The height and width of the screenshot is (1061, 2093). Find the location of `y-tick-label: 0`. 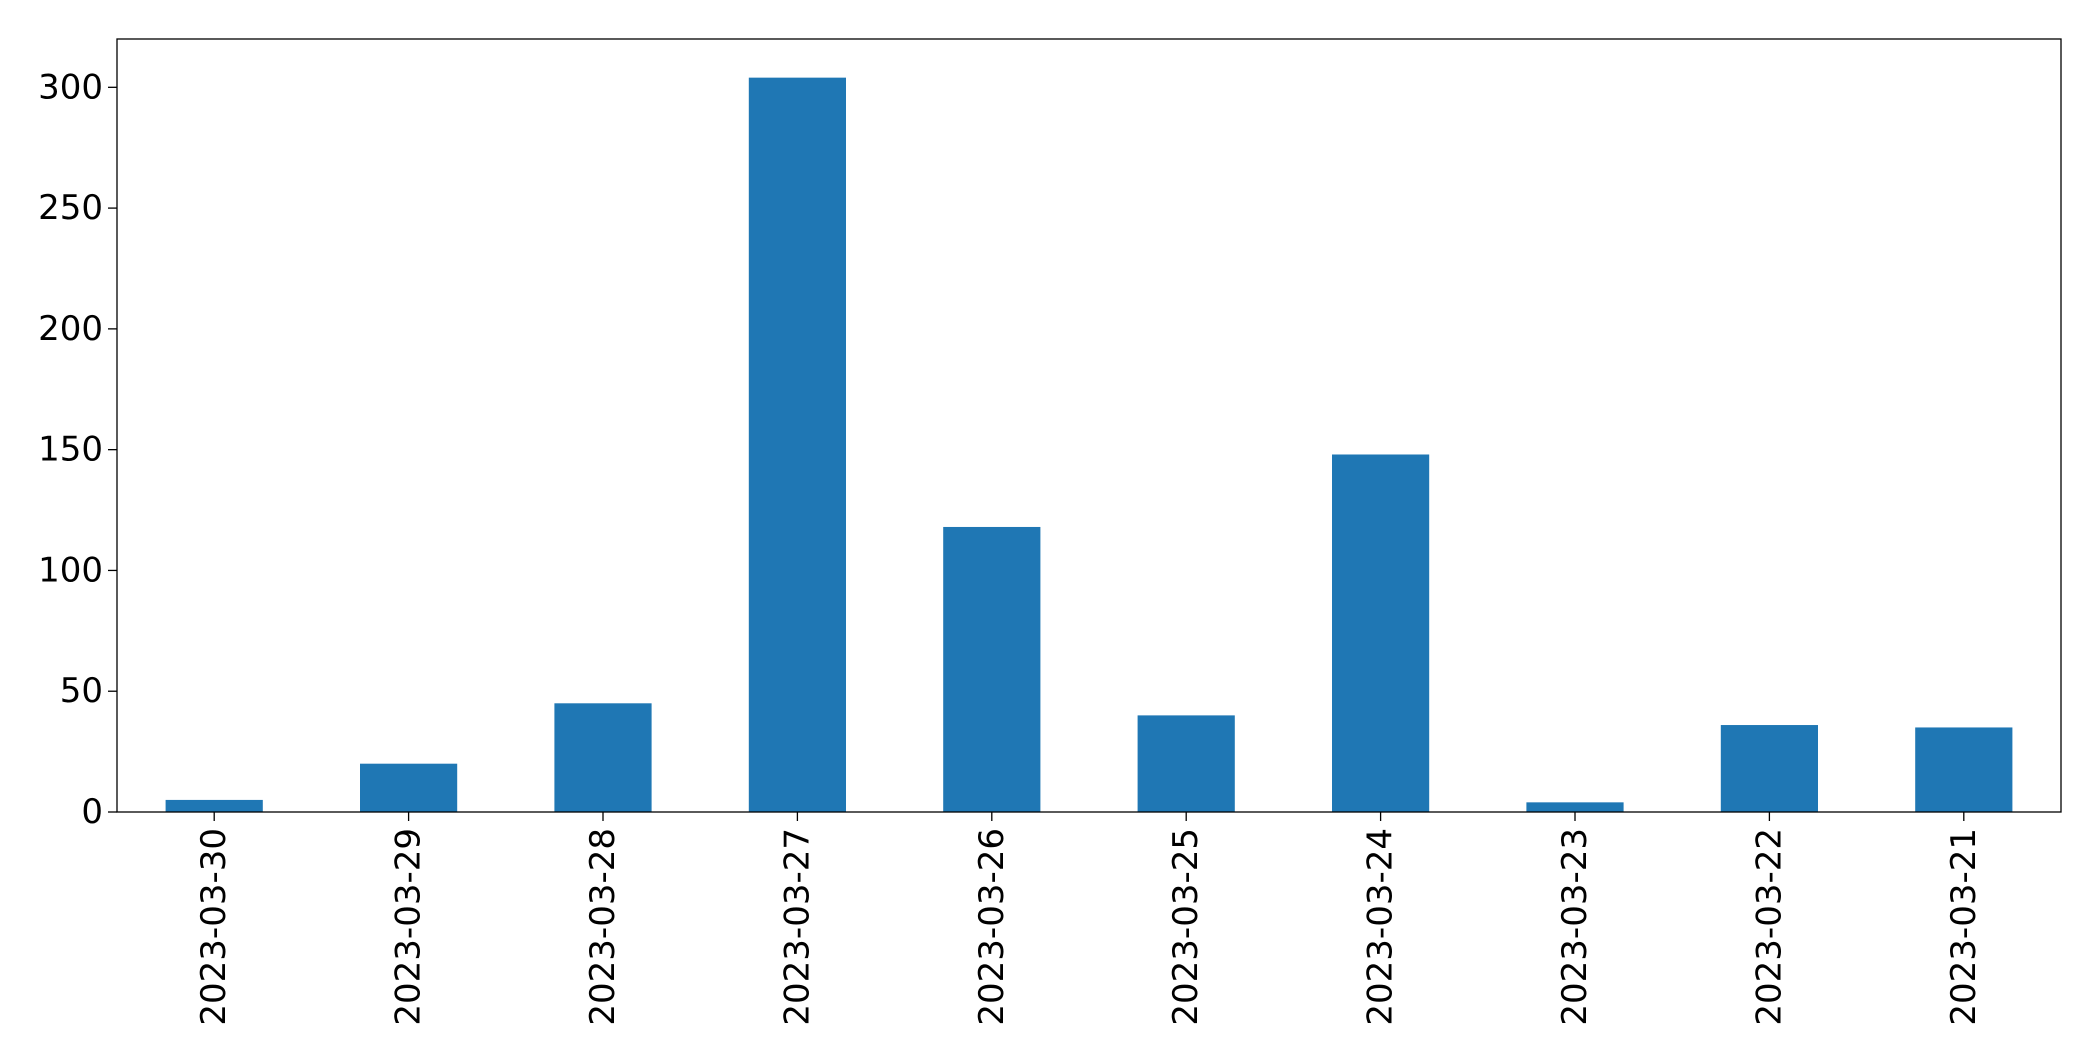

y-tick-label: 0 is located at coordinates (92, 812).